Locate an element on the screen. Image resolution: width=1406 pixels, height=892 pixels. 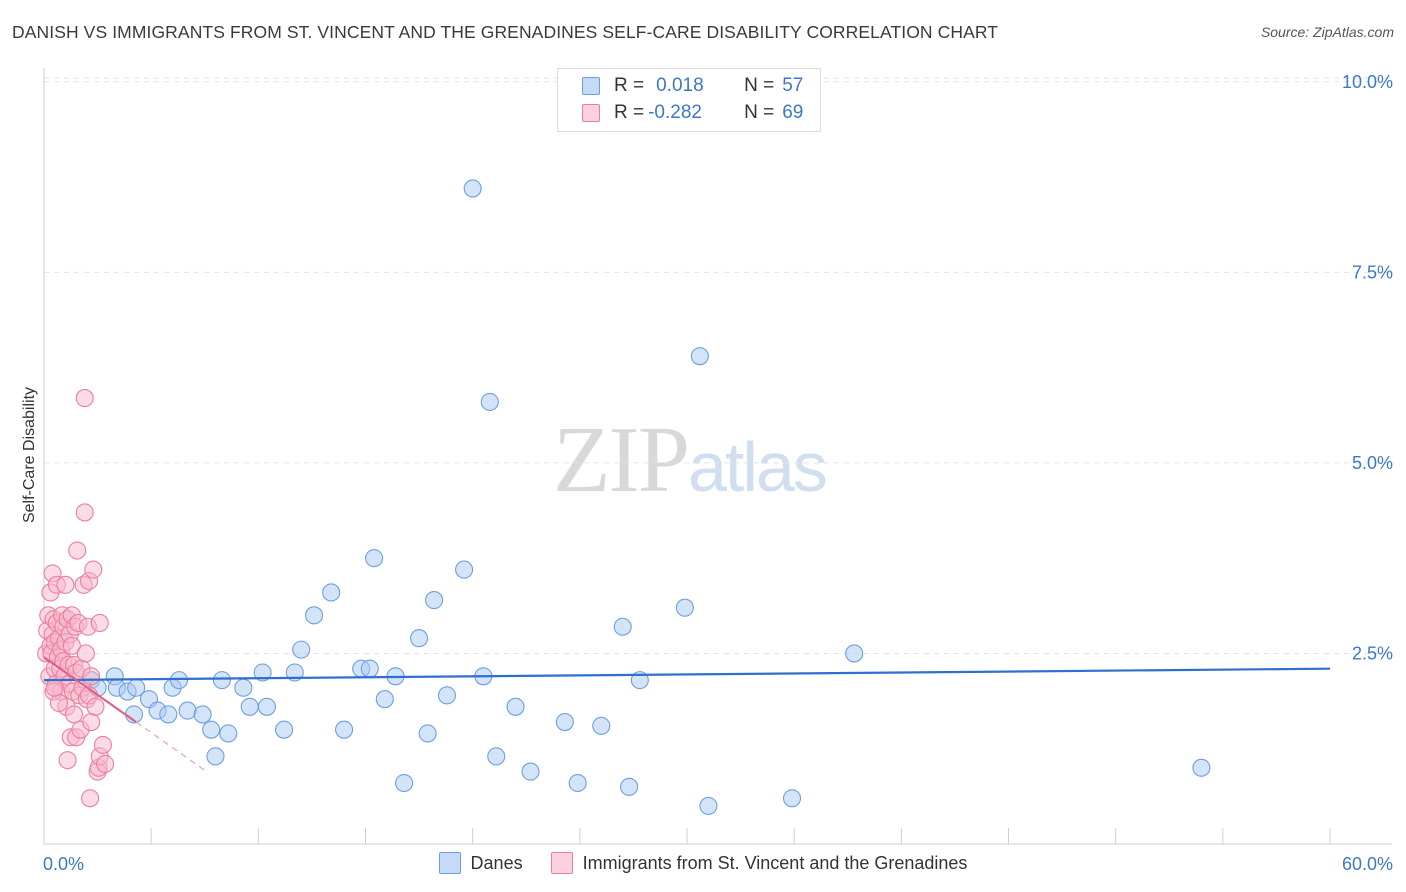
legend-n-value: 69 is located at coordinates (793, 112).